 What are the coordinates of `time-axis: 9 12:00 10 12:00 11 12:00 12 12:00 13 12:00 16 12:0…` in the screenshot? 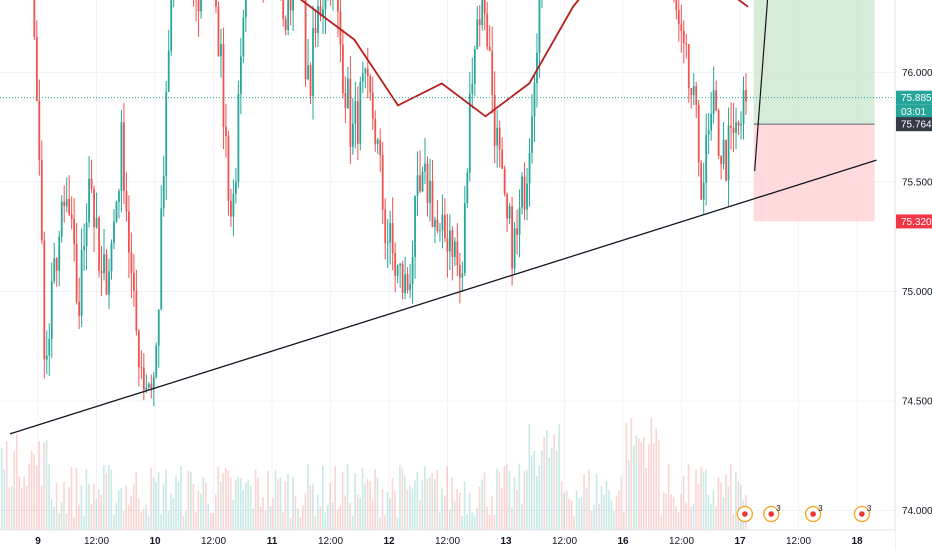 It's located at (447, 539).